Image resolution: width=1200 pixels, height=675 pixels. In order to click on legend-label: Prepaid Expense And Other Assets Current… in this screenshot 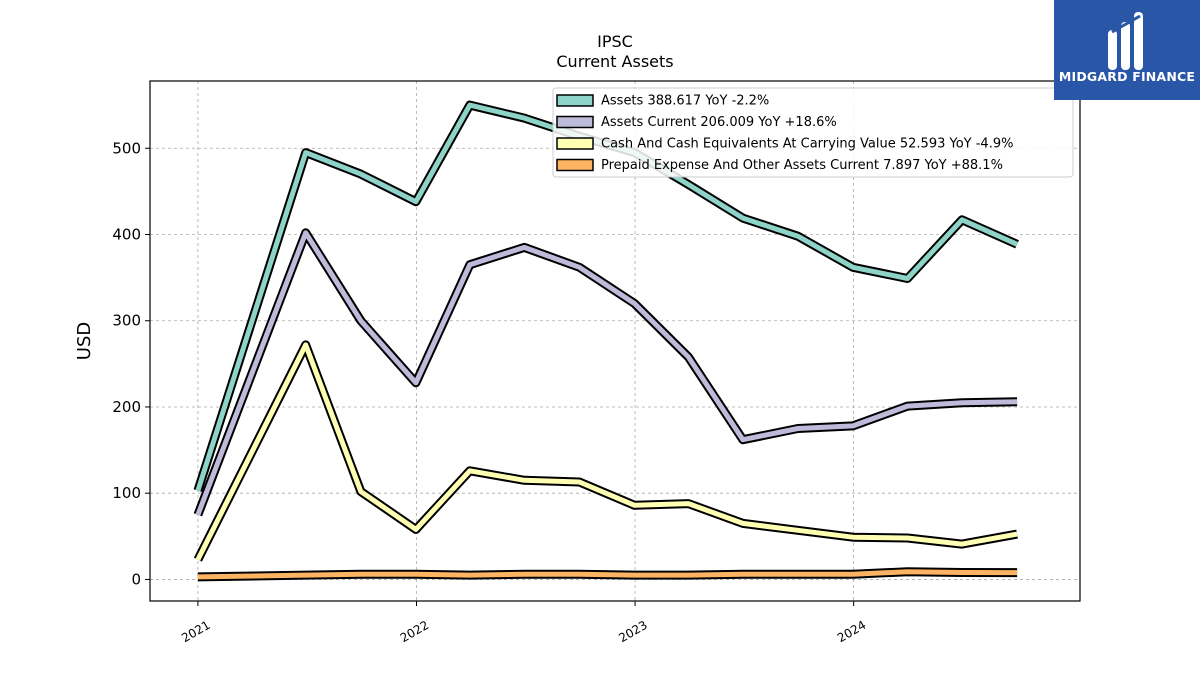, I will do `click(802, 165)`.